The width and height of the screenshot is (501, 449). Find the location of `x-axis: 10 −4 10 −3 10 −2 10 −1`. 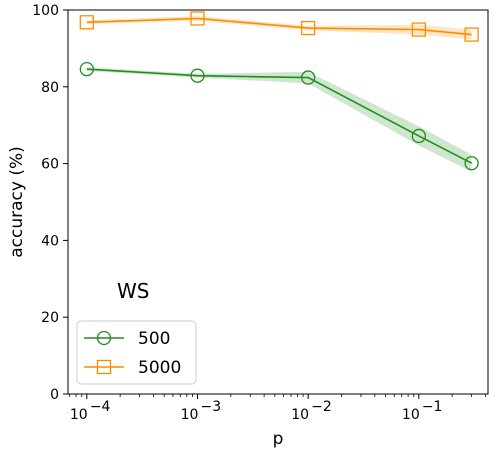

x-axis: 10 −4 10 −3 10 −2 10 −1 is located at coordinates (277, 408).